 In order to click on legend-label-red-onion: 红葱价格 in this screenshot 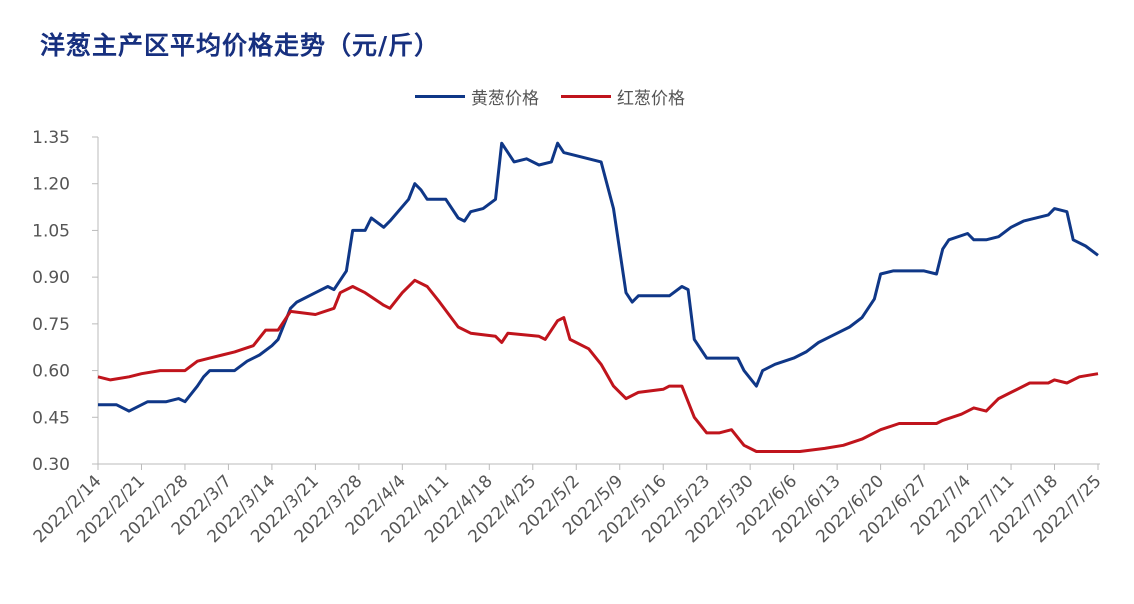, I will do `click(651, 99)`.